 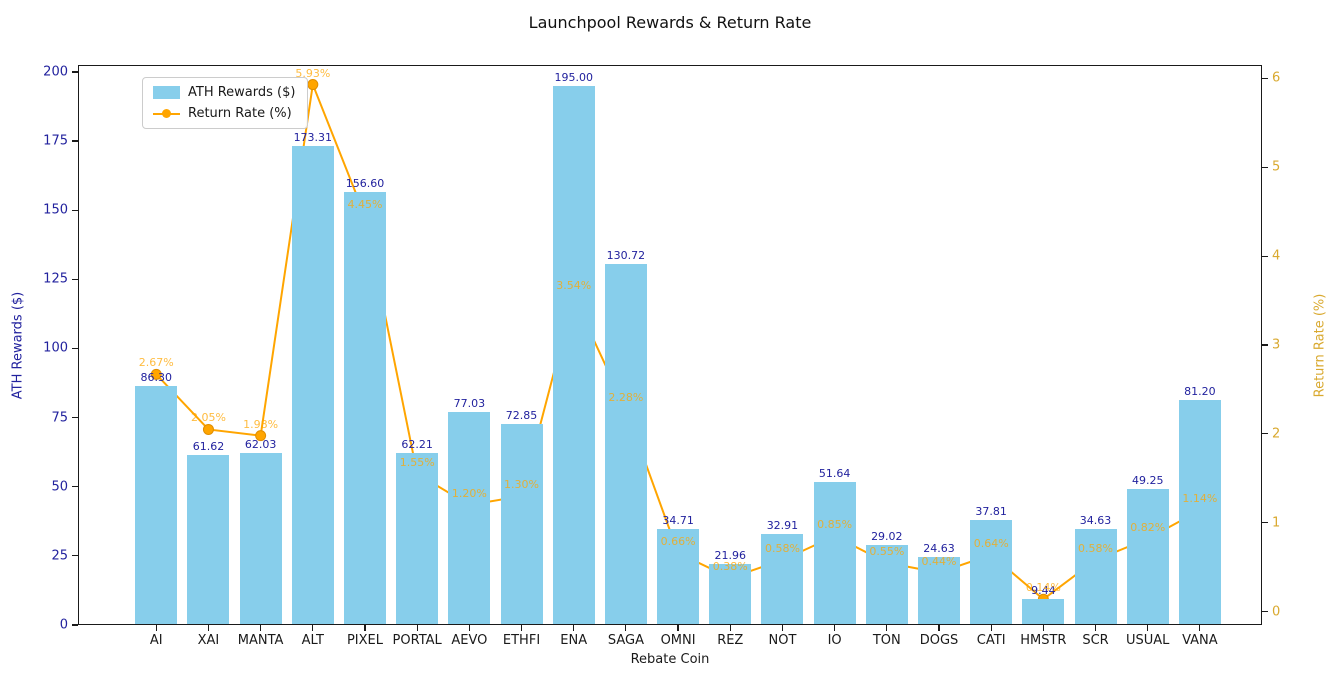 What do you see at coordinates (365, 640) in the screenshot?
I see `x-tick-label-pixel: PIXEL` at bounding box center [365, 640].